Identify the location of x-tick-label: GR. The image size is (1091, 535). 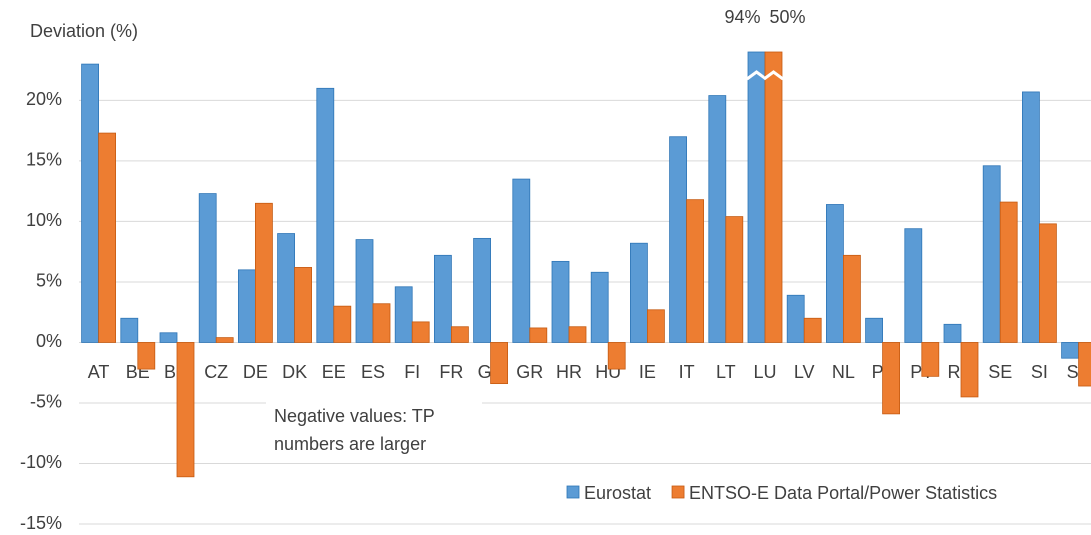
(529, 372).